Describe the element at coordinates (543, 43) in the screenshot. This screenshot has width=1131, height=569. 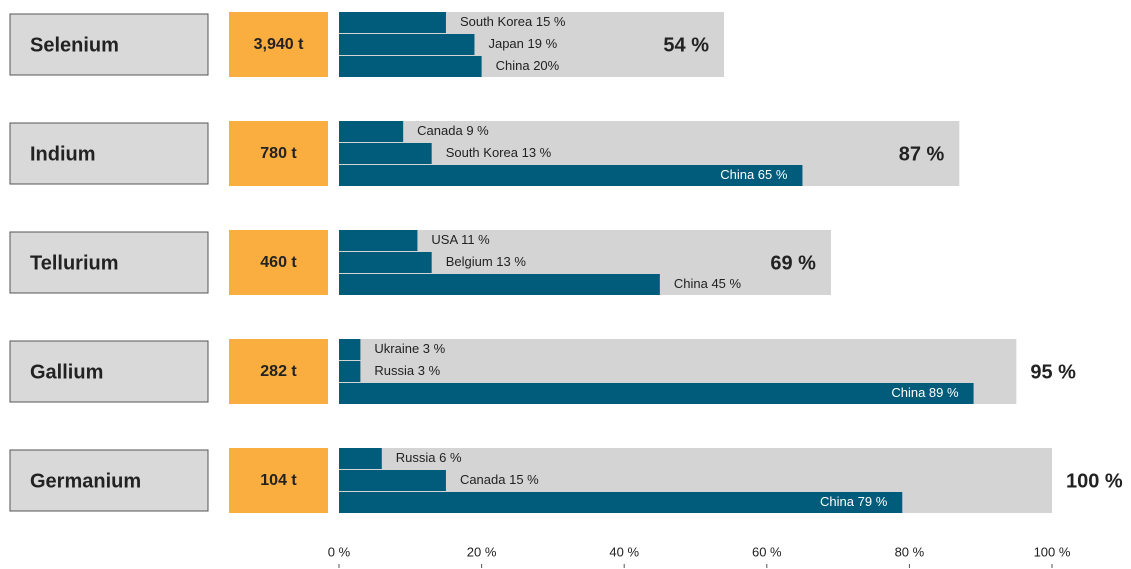
I see `value-label: 19 %` at that location.